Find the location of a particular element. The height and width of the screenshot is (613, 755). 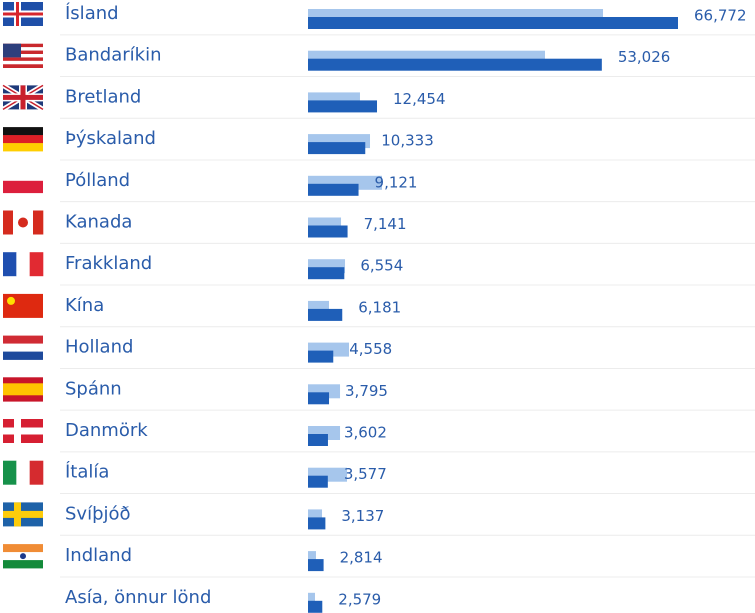

value-label: 53,026 is located at coordinates (644, 57).